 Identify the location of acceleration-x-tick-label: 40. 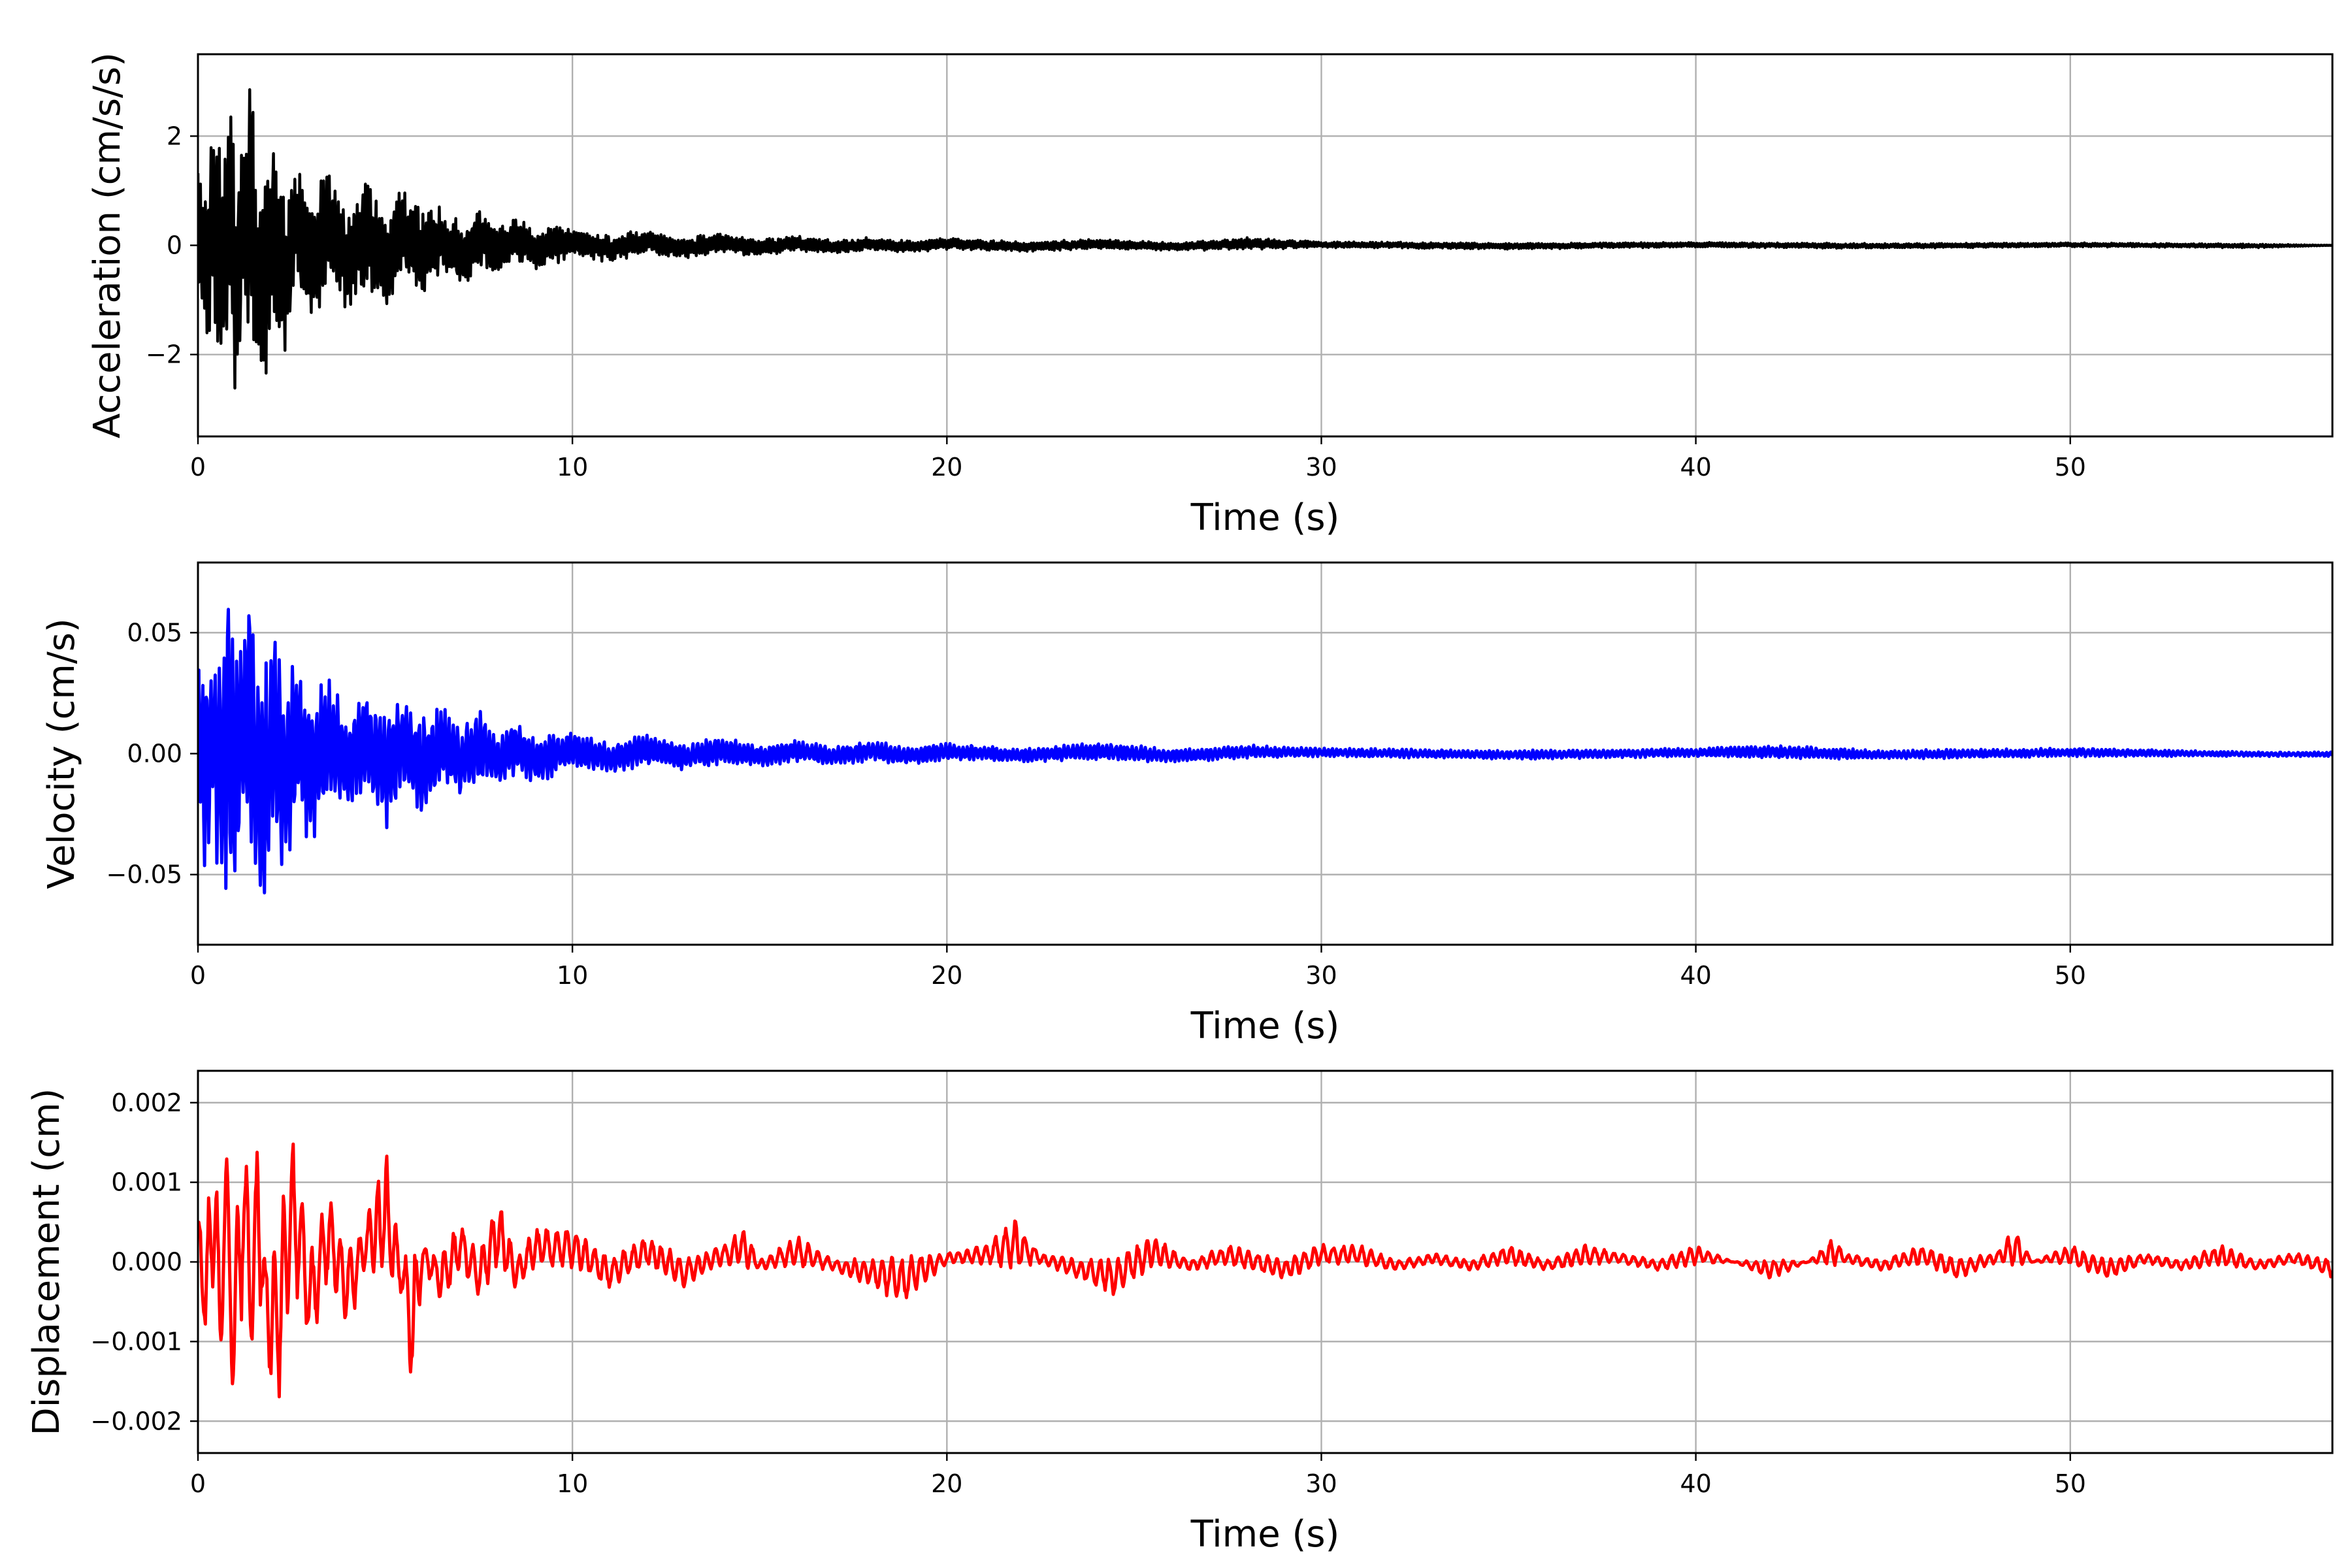
(1695, 467).